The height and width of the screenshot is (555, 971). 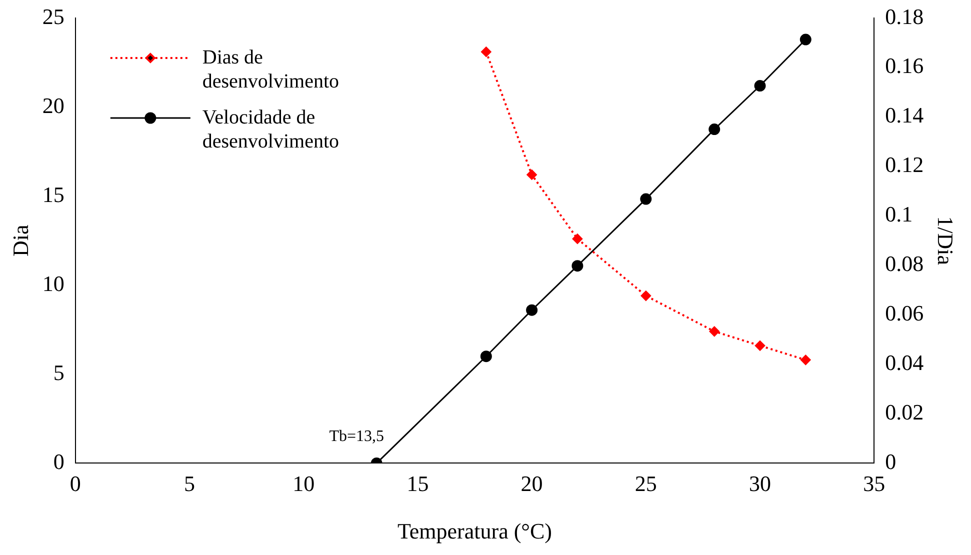 What do you see at coordinates (356, 437) in the screenshot?
I see `annotation: Tb=13,5` at bounding box center [356, 437].